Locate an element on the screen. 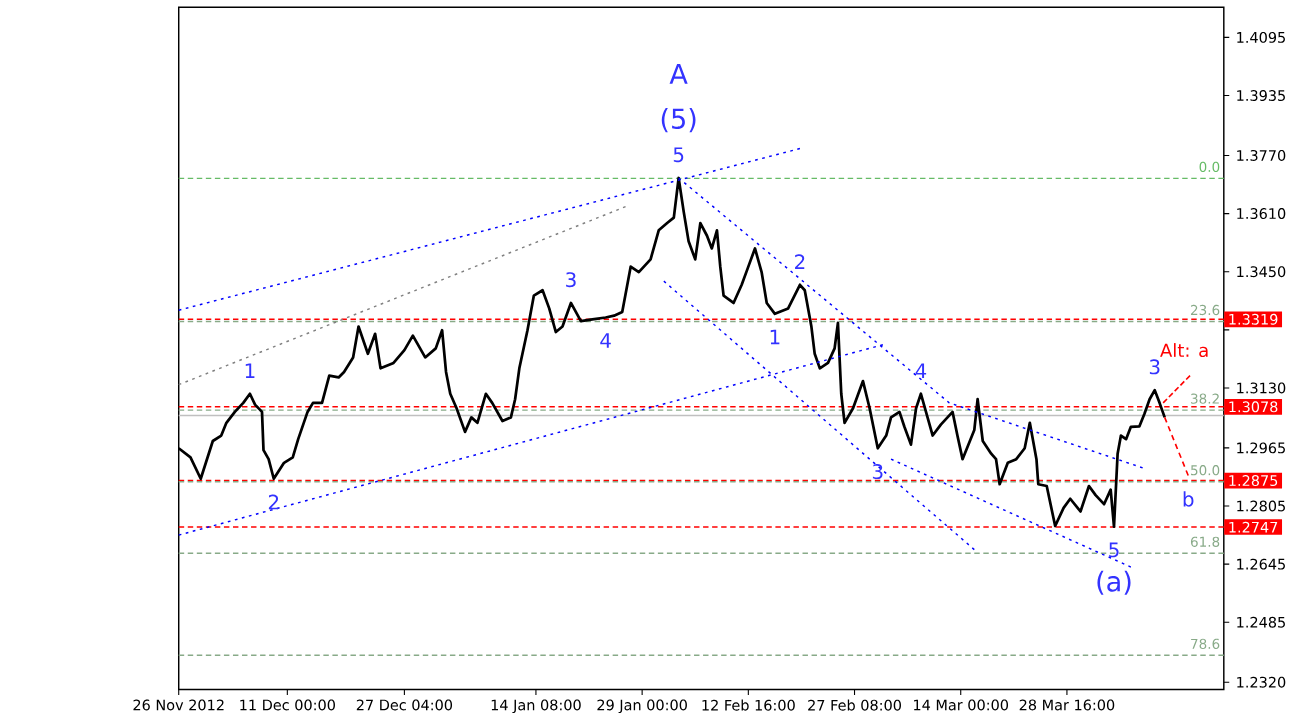  series-label: Alt: a is located at coordinates (1184, 350).